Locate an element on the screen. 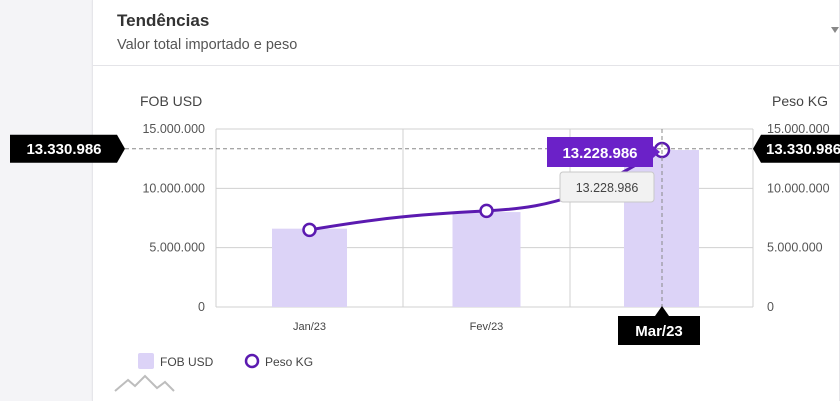  tooltip-value-label: 13.228.986 is located at coordinates (599, 153).